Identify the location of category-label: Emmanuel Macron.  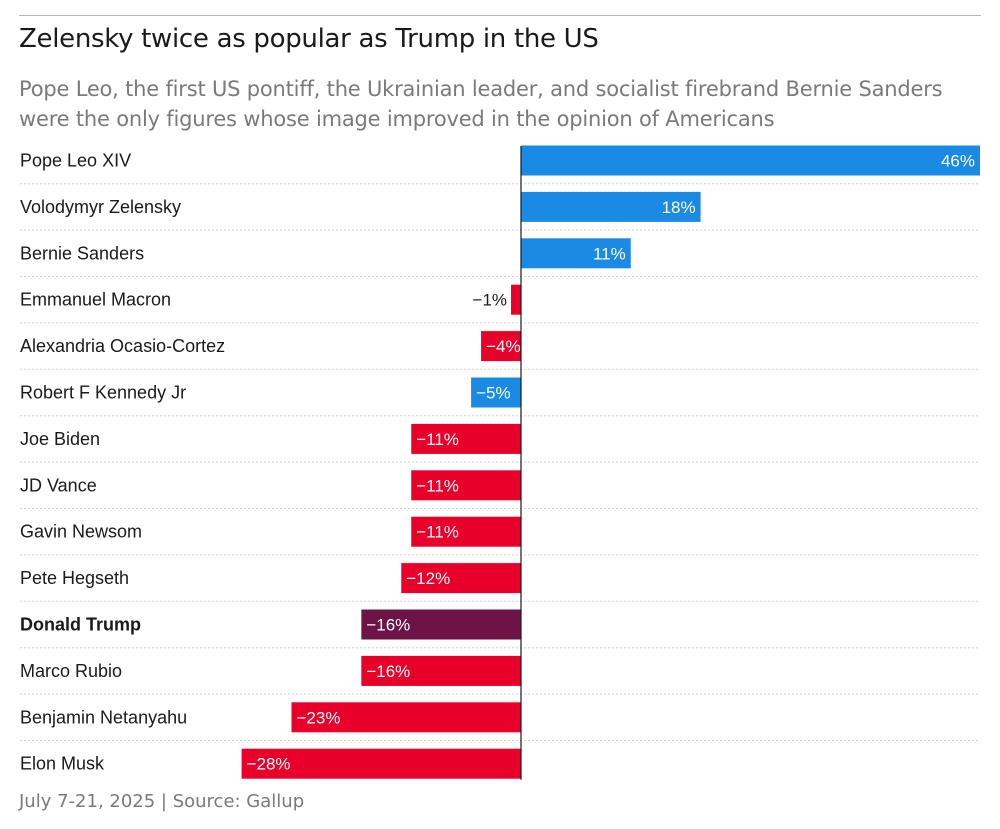
(95, 300).